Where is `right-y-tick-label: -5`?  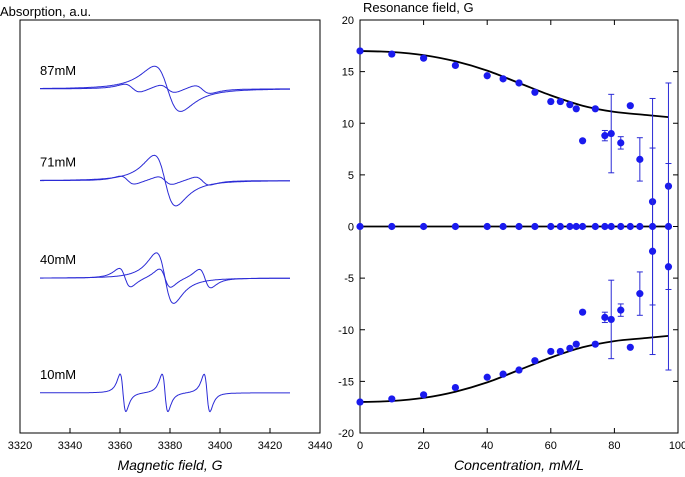
right-y-tick-label: -5 is located at coordinates (349, 279).